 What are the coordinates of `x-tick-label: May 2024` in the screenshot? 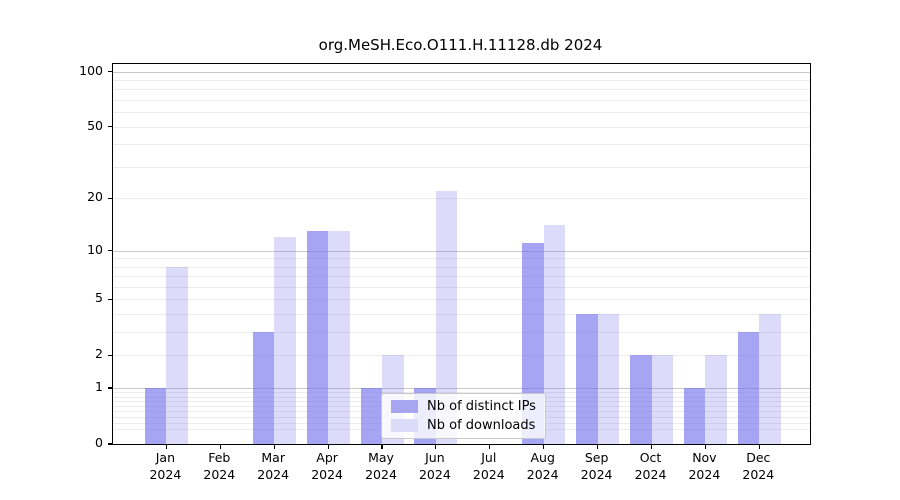 It's located at (381, 466).